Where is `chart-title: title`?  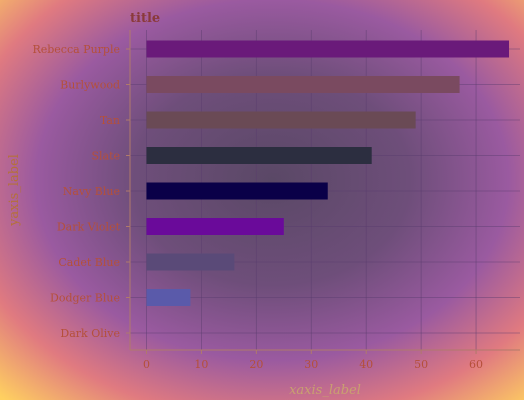
chart-title: title is located at coordinates (145, 18).